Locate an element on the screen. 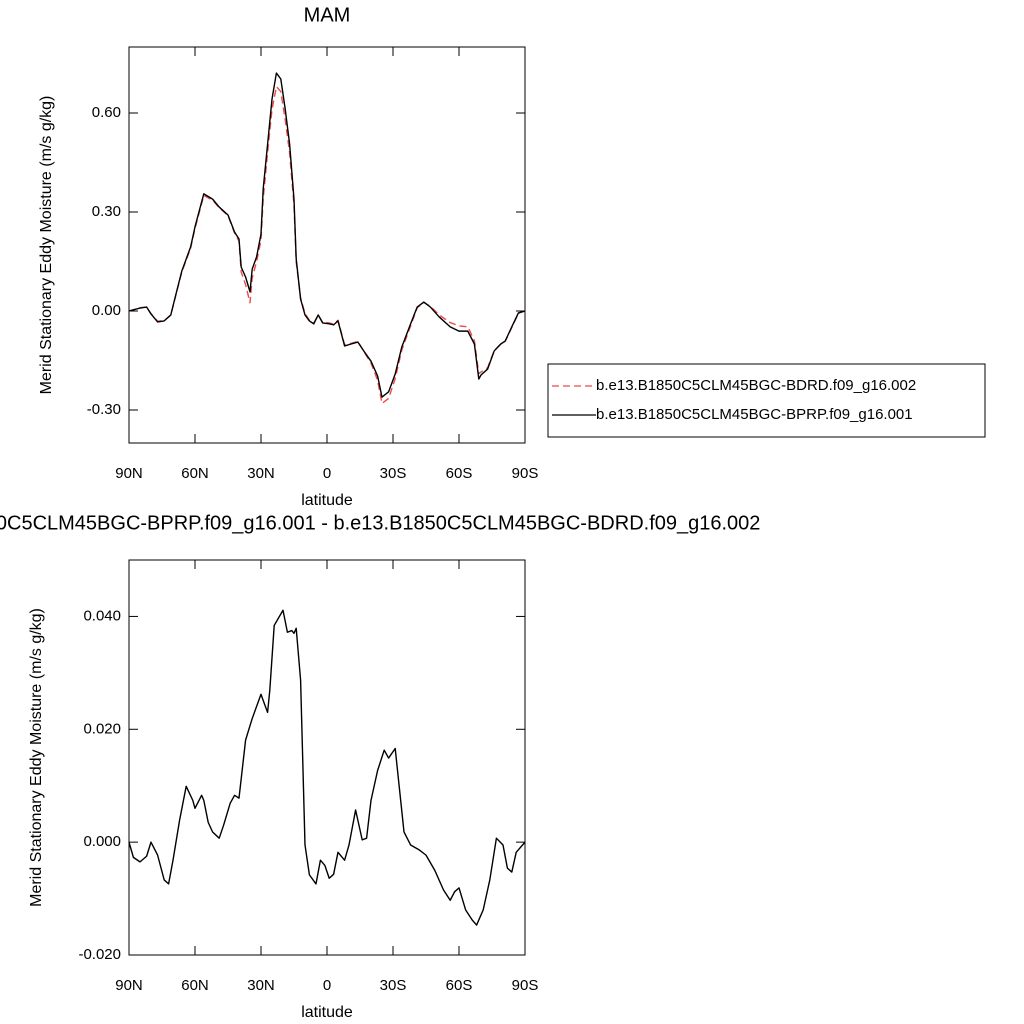  y-tick-label: -0.30 is located at coordinates (104, 409).